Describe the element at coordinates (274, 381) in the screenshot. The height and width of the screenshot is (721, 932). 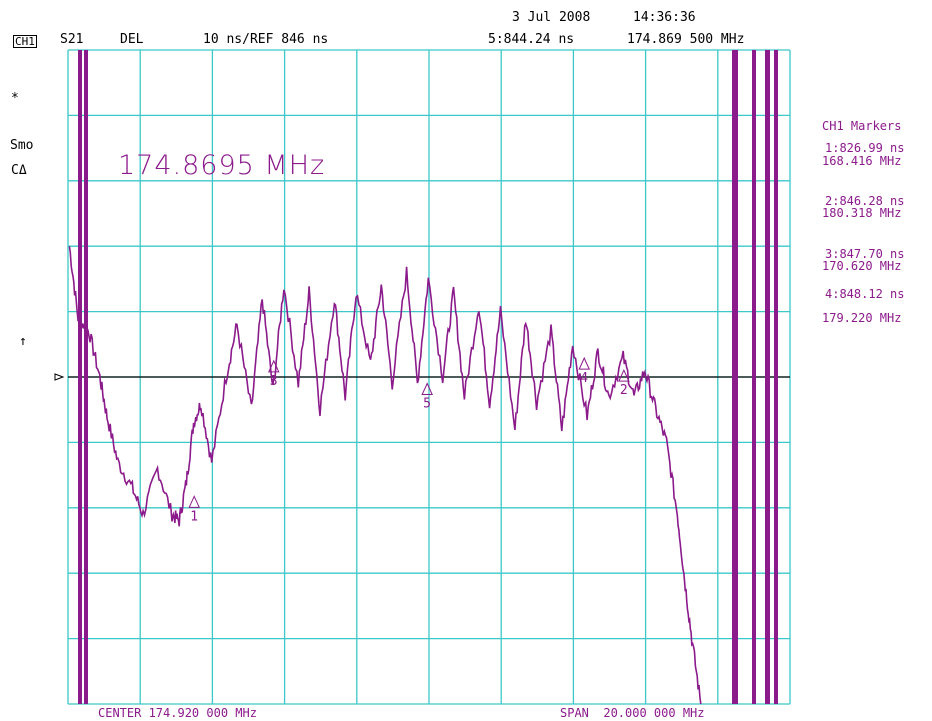
I see `marker-3-label: 3` at that location.